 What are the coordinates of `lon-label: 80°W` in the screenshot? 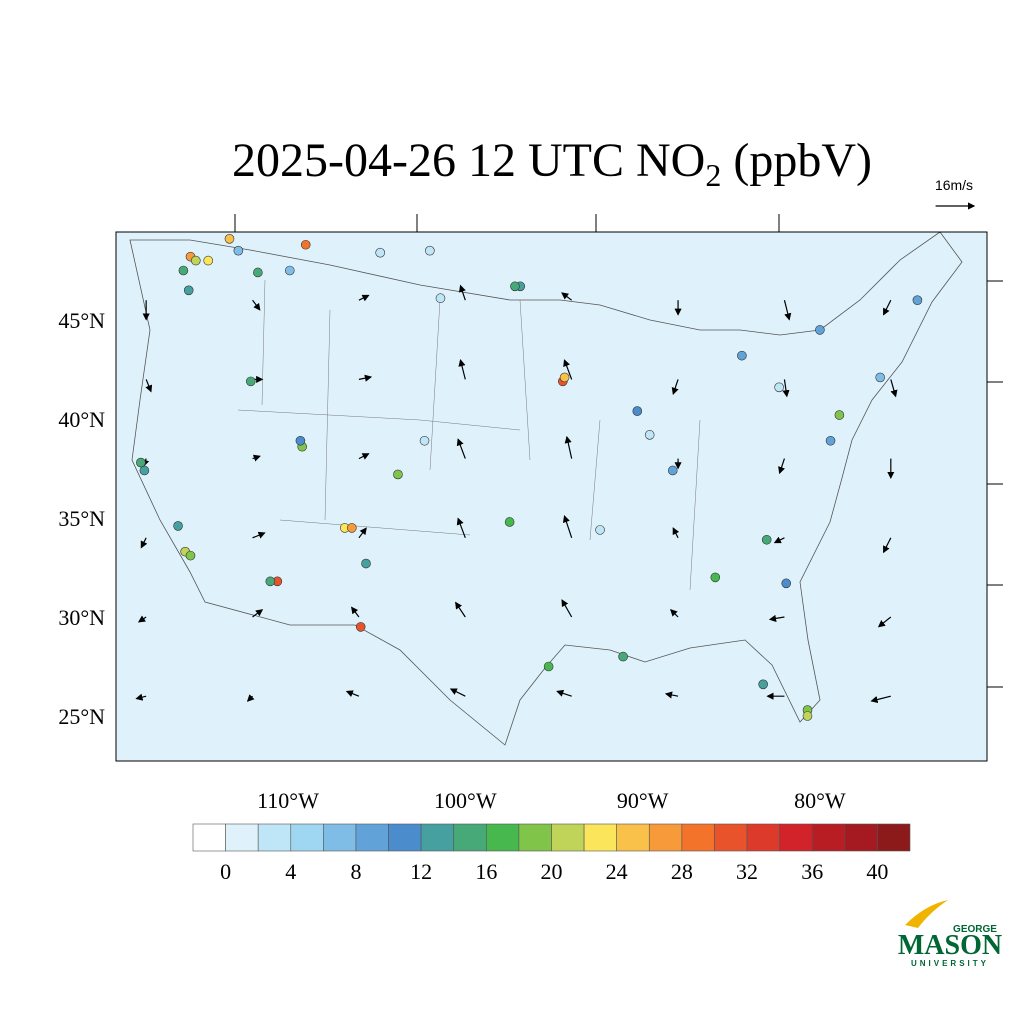 It's located at (820, 800).